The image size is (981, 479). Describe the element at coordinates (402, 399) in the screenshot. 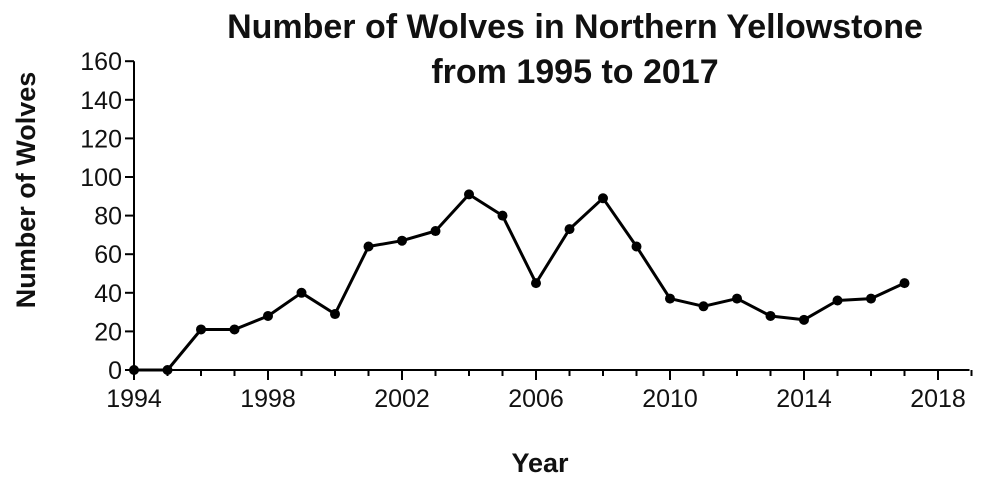

I see `x-tick-label: 2002` at that location.